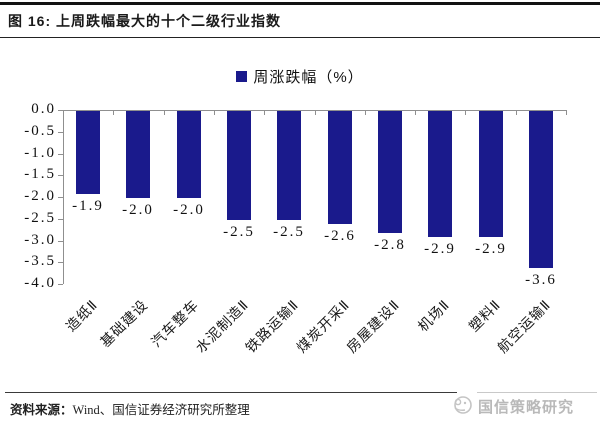  What do you see at coordinates (88, 206) in the screenshot?
I see `bar-value-label: -1.9` at bounding box center [88, 206].